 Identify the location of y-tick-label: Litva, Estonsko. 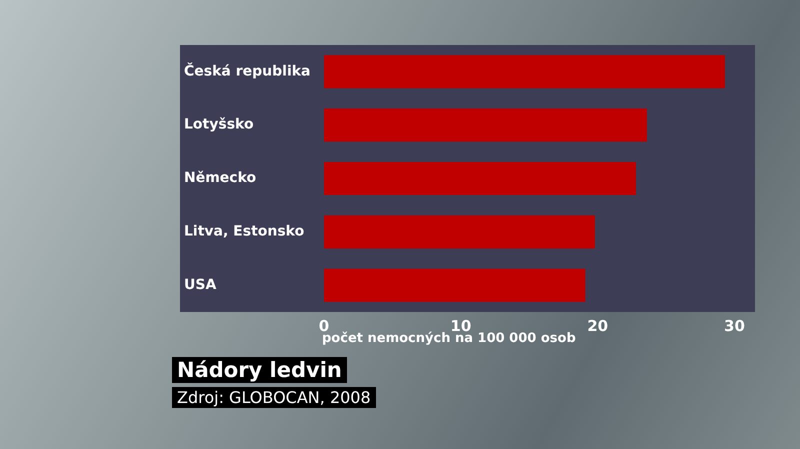
(244, 232).